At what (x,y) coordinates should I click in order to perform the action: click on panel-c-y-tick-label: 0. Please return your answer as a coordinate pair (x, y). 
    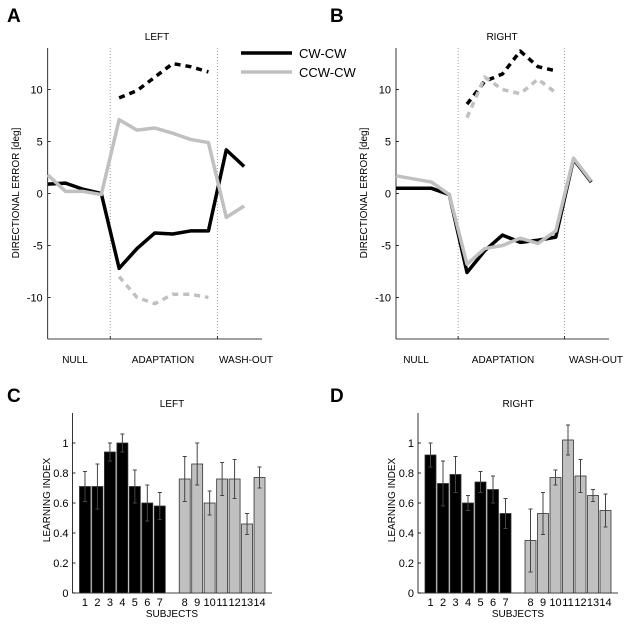
    Looking at the image, I should click on (65, 594).